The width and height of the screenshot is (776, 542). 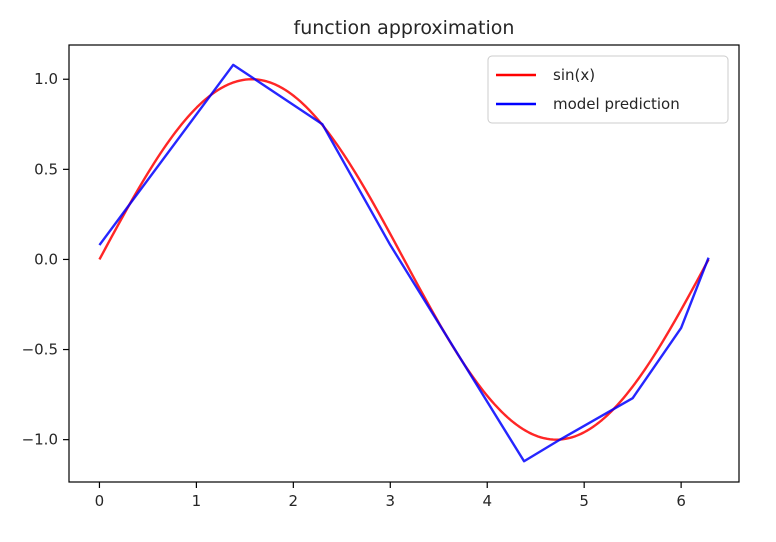 What do you see at coordinates (40, 440) in the screenshot?
I see `y-tick-label: −1.0` at bounding box center [40, 440].